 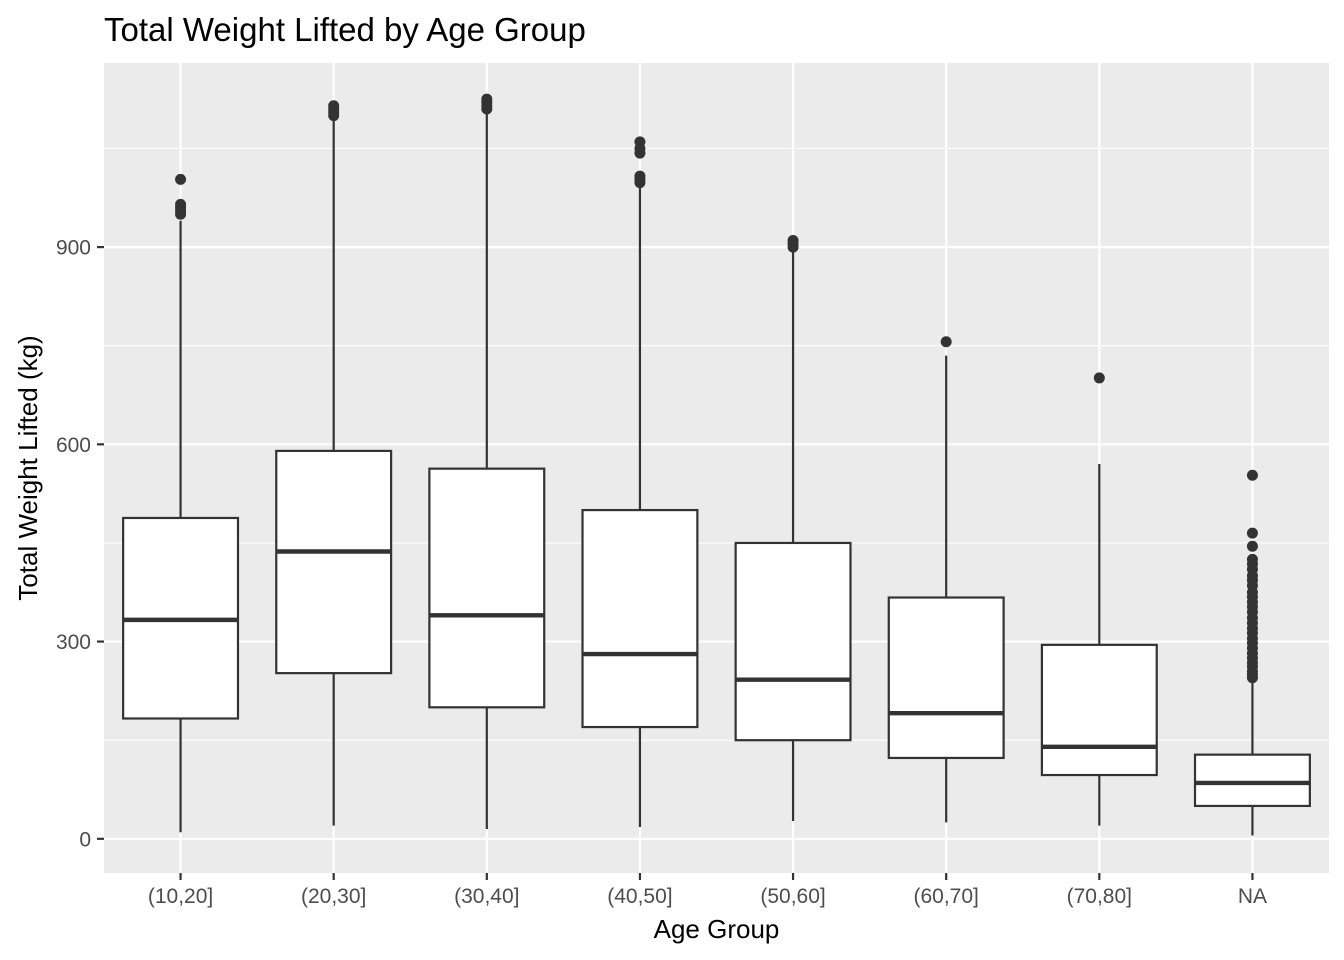 What do you see at coordinates (1252, 896) in the screenshot?
I see `x-tick-label: NA` at bounding box center [1252, 896].